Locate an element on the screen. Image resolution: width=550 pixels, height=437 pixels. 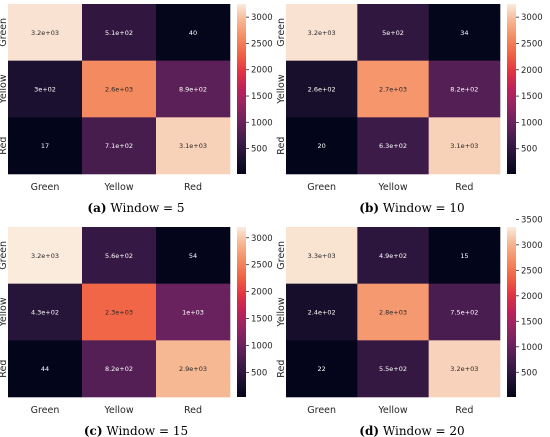
caption-label: (d) is located at coordinates (369, 430).